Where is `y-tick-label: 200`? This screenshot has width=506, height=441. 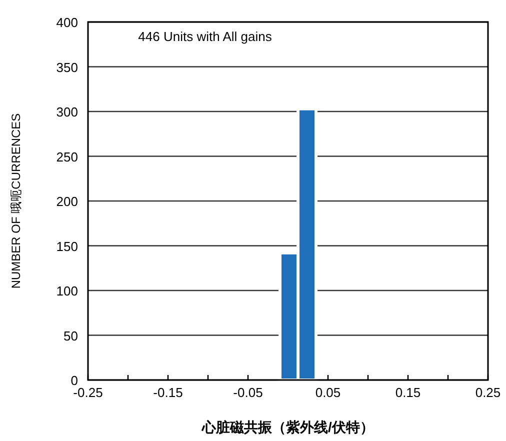 y-tick-label: 200 is located at coordinates (67, 201).